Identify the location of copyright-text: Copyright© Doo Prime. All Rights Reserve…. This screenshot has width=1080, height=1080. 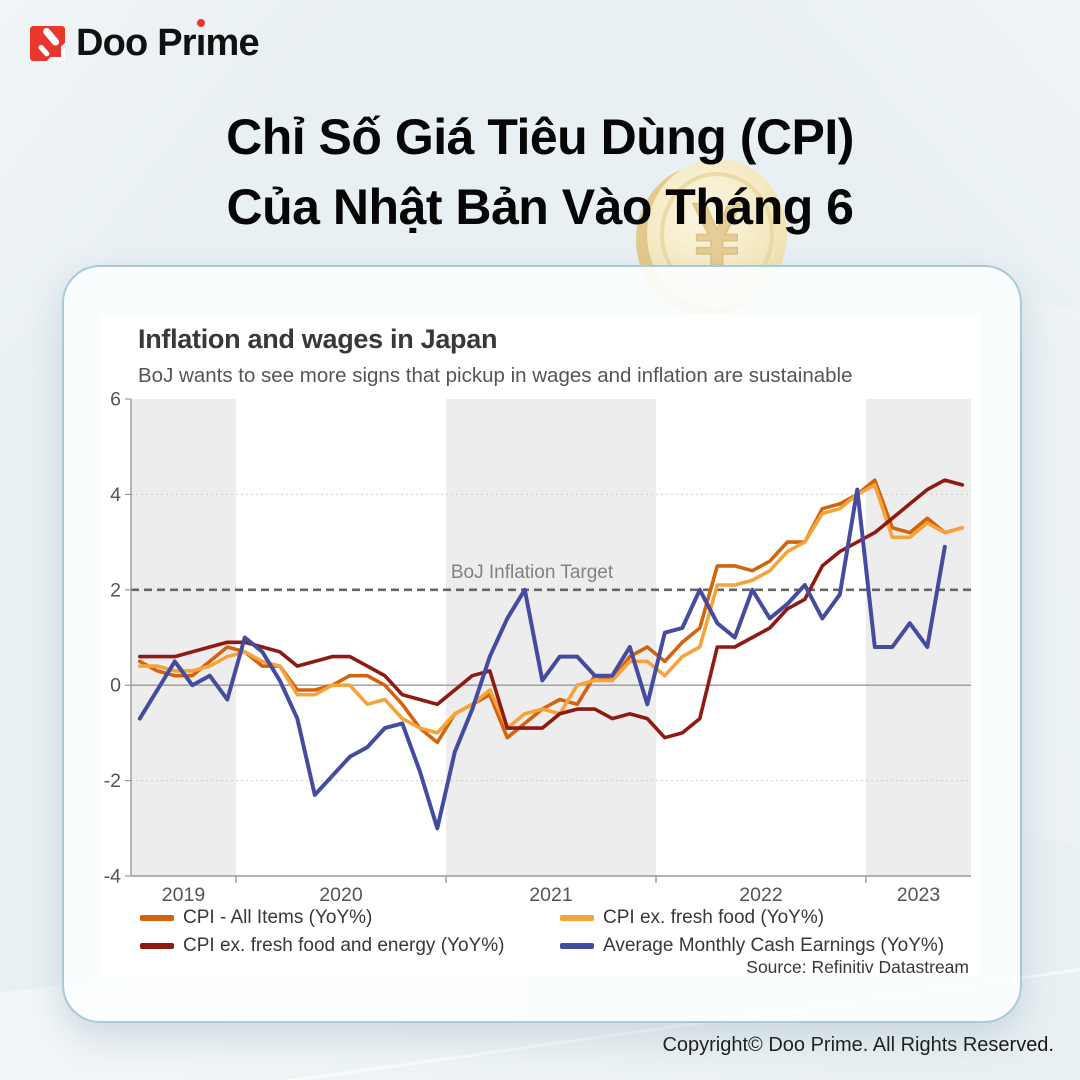
(858, 1045).